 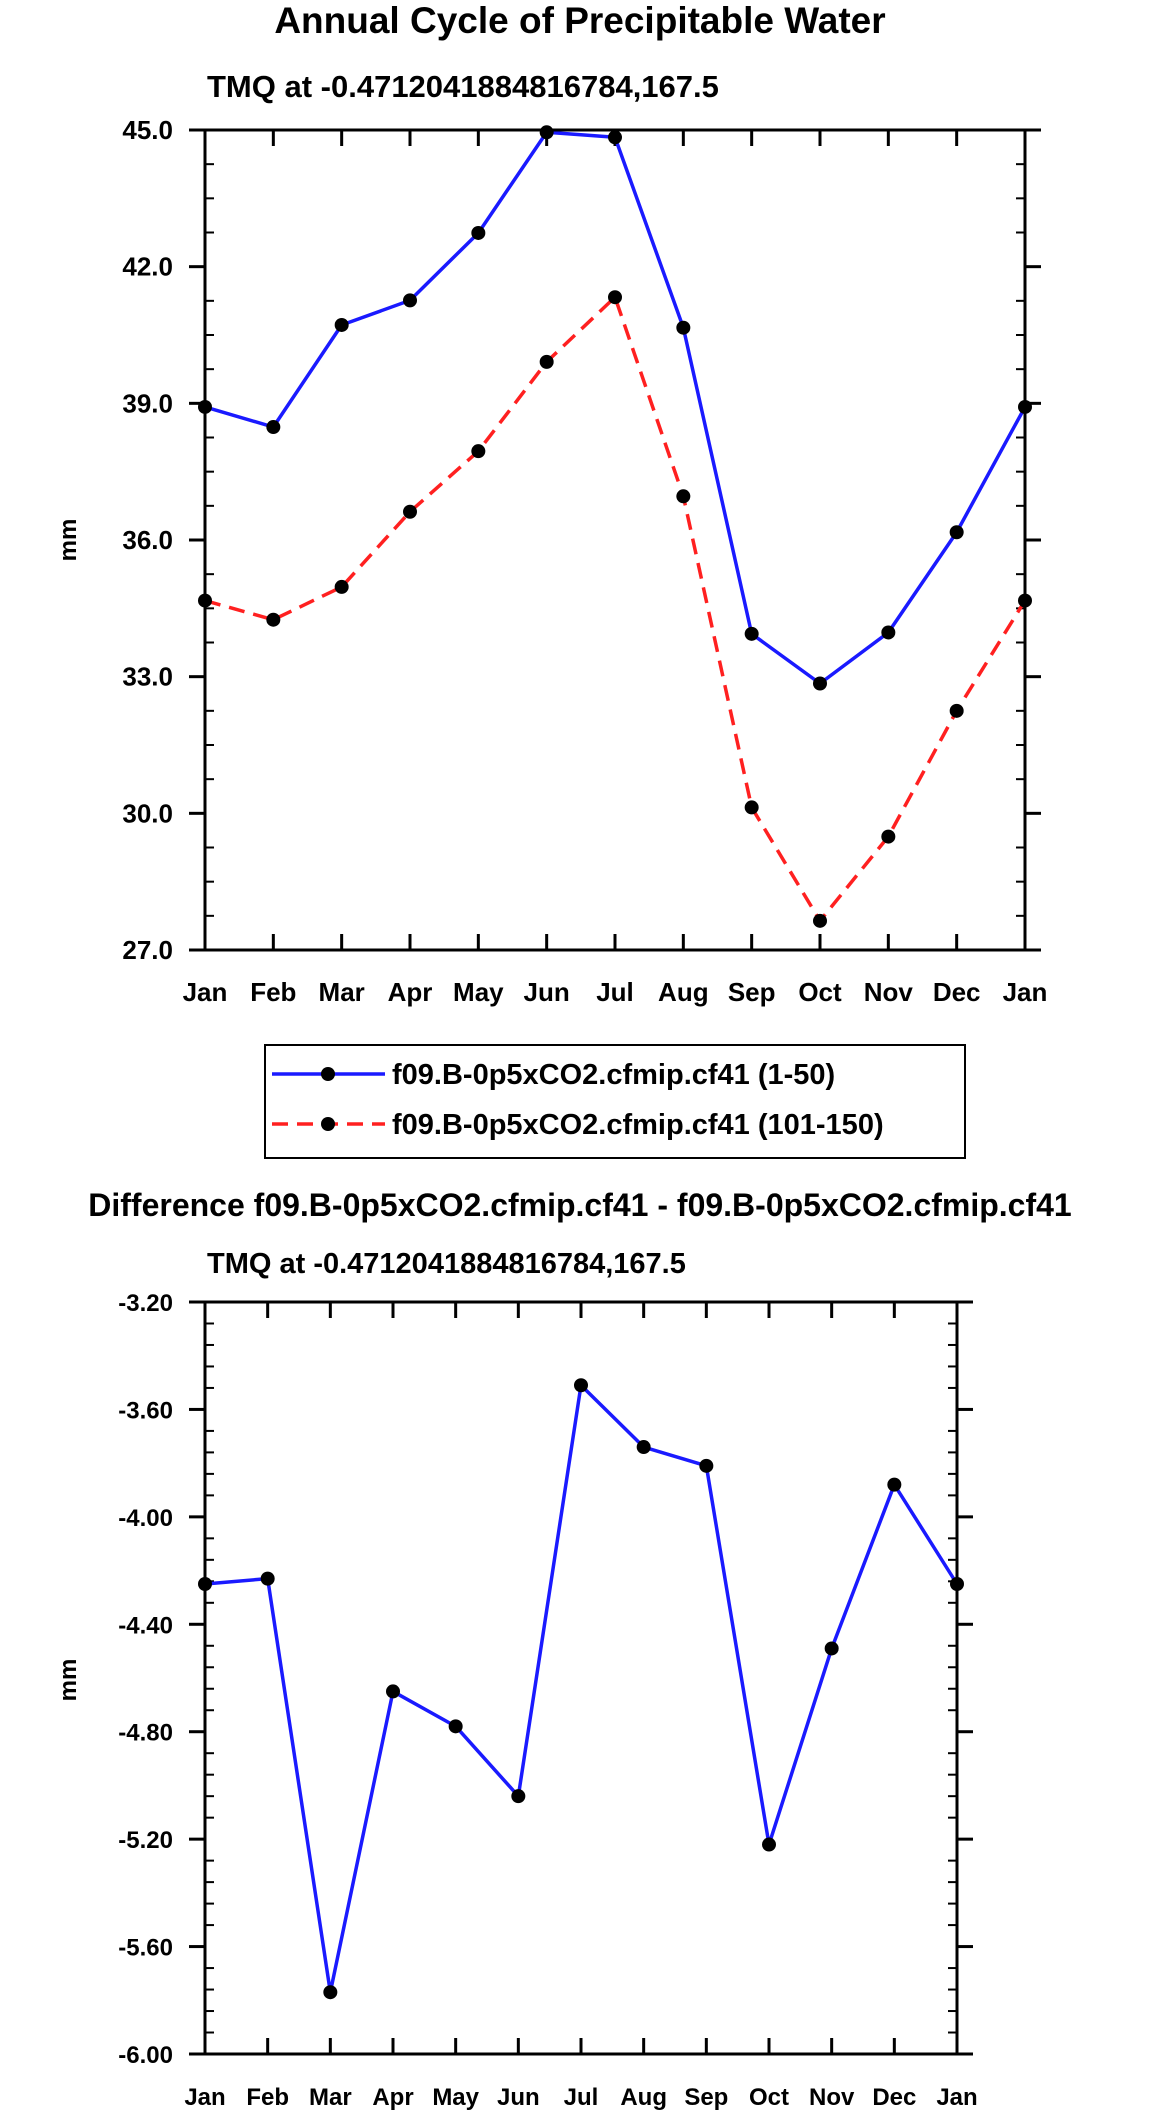 I want to click on y-tick-label: -4.40, so click(x=145, y=1625).